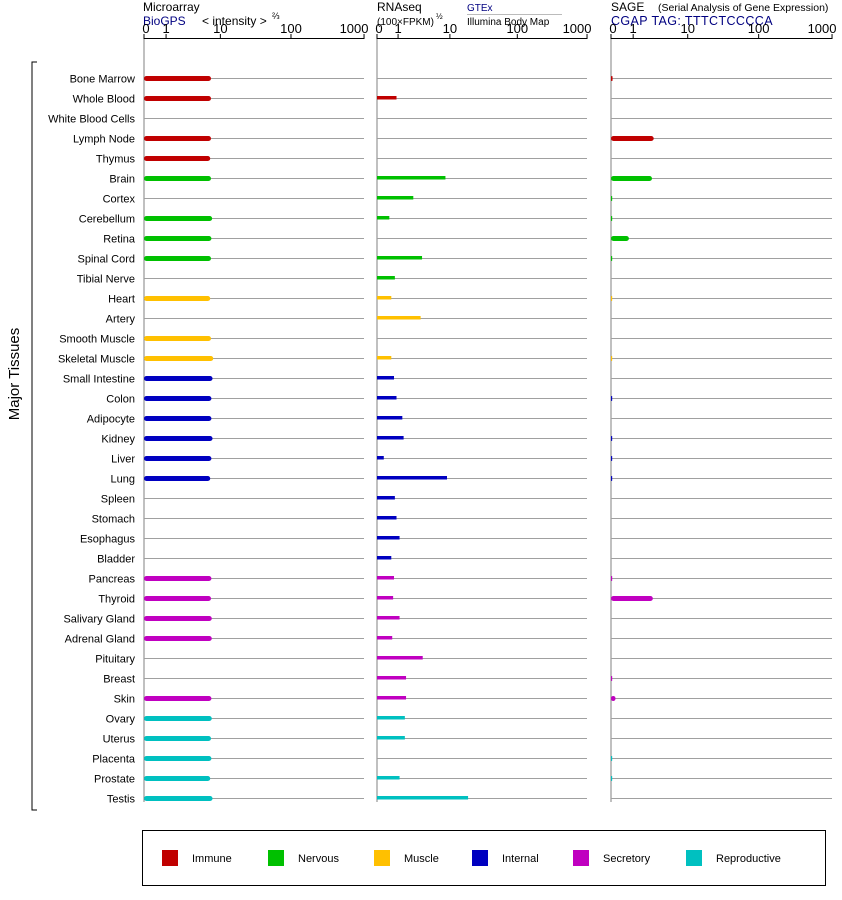  What do you see at coordinates (177, 478) in the screenshot?
I see `microarray-bar-lung` at bounding box center [177, 478].